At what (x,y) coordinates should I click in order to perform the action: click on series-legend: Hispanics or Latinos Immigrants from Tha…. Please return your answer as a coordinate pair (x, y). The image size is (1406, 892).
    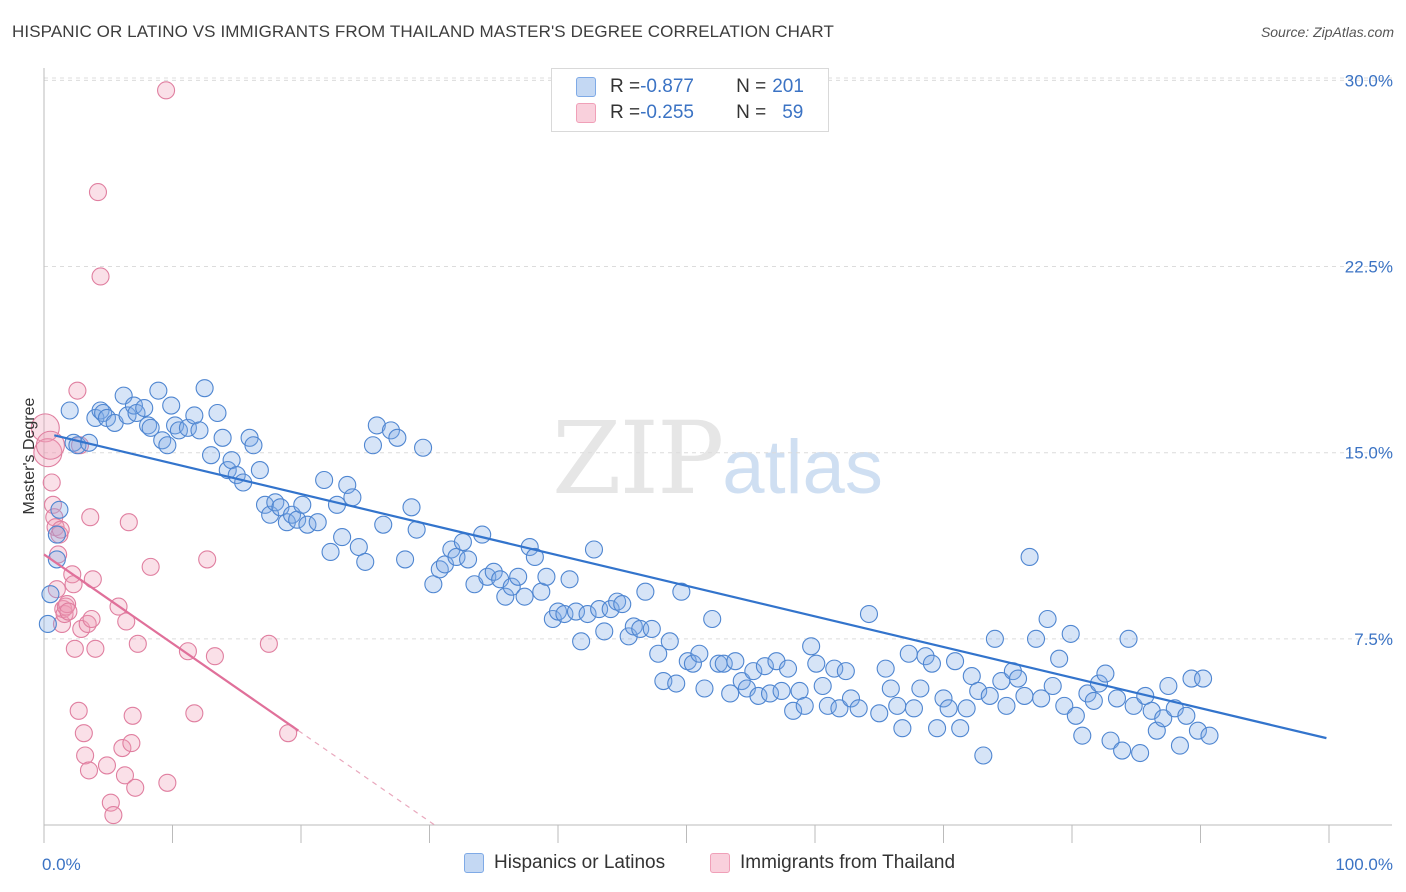
    Looking at the image, I should click on (703, 865).